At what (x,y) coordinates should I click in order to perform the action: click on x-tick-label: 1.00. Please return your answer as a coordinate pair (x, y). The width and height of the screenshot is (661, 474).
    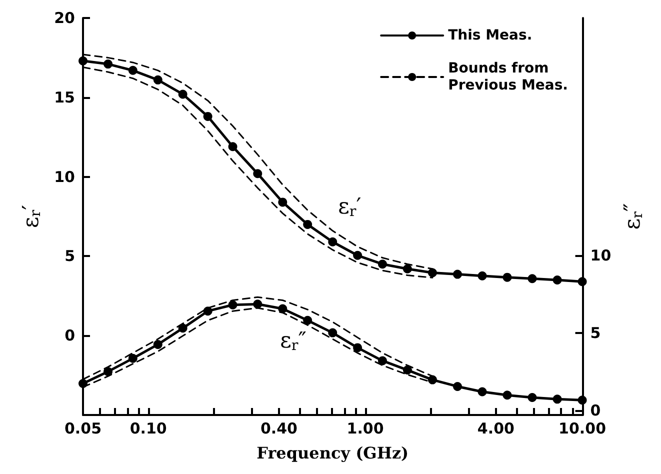
    Looking at the image, I should click on (365, 429).